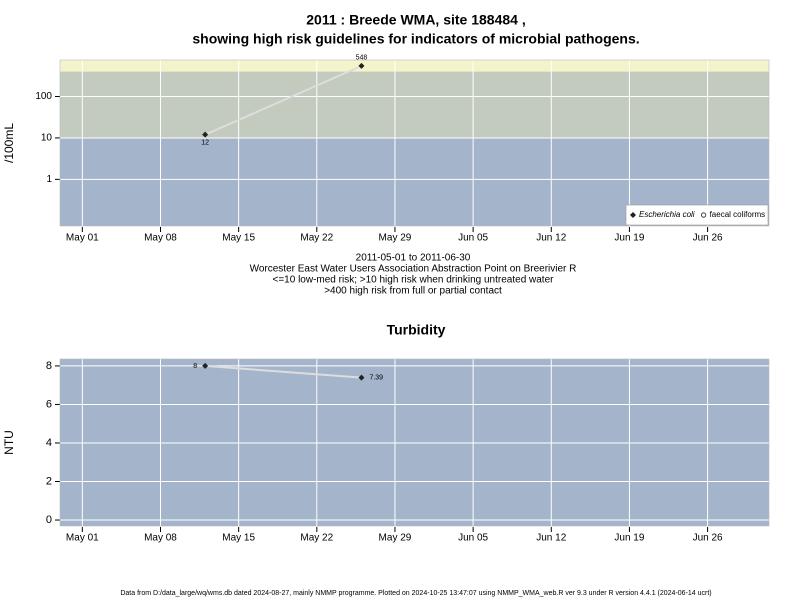 The height and width of the screenshot is (600, 800). I want to click on legend-label: faecal coliforms, so click(738, 214).